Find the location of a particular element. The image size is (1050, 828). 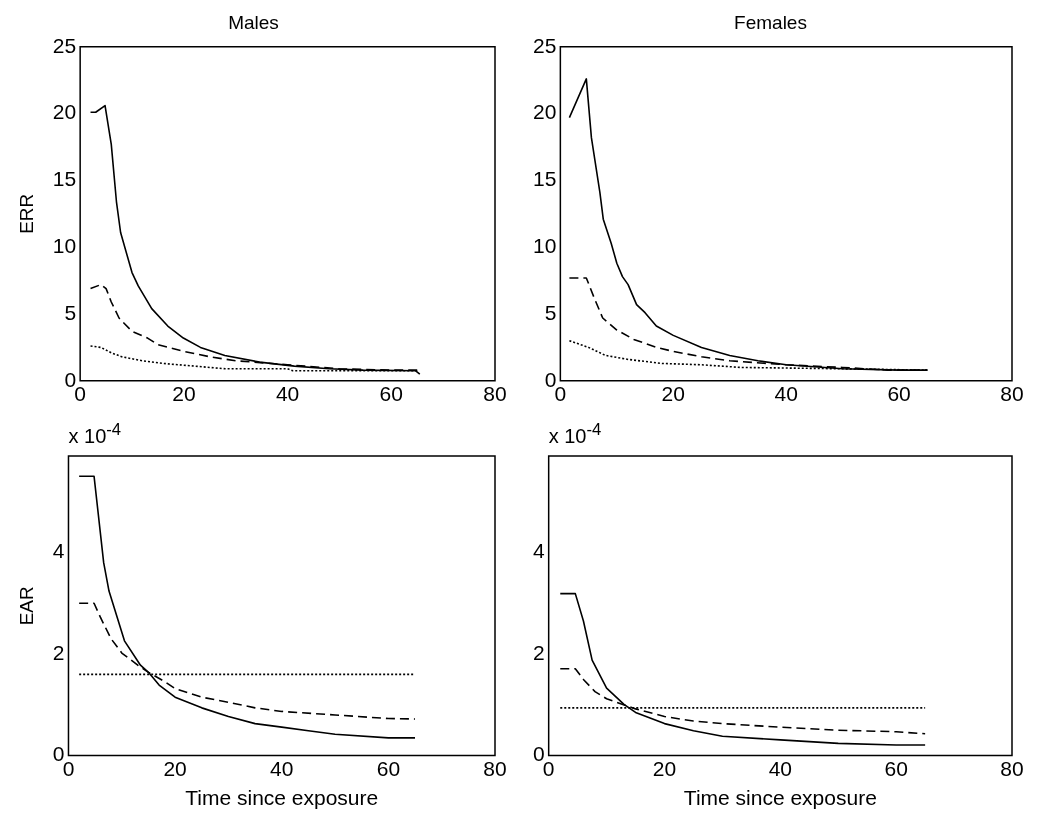

y-axis-title: EAR is located at coordinates (26, 606).